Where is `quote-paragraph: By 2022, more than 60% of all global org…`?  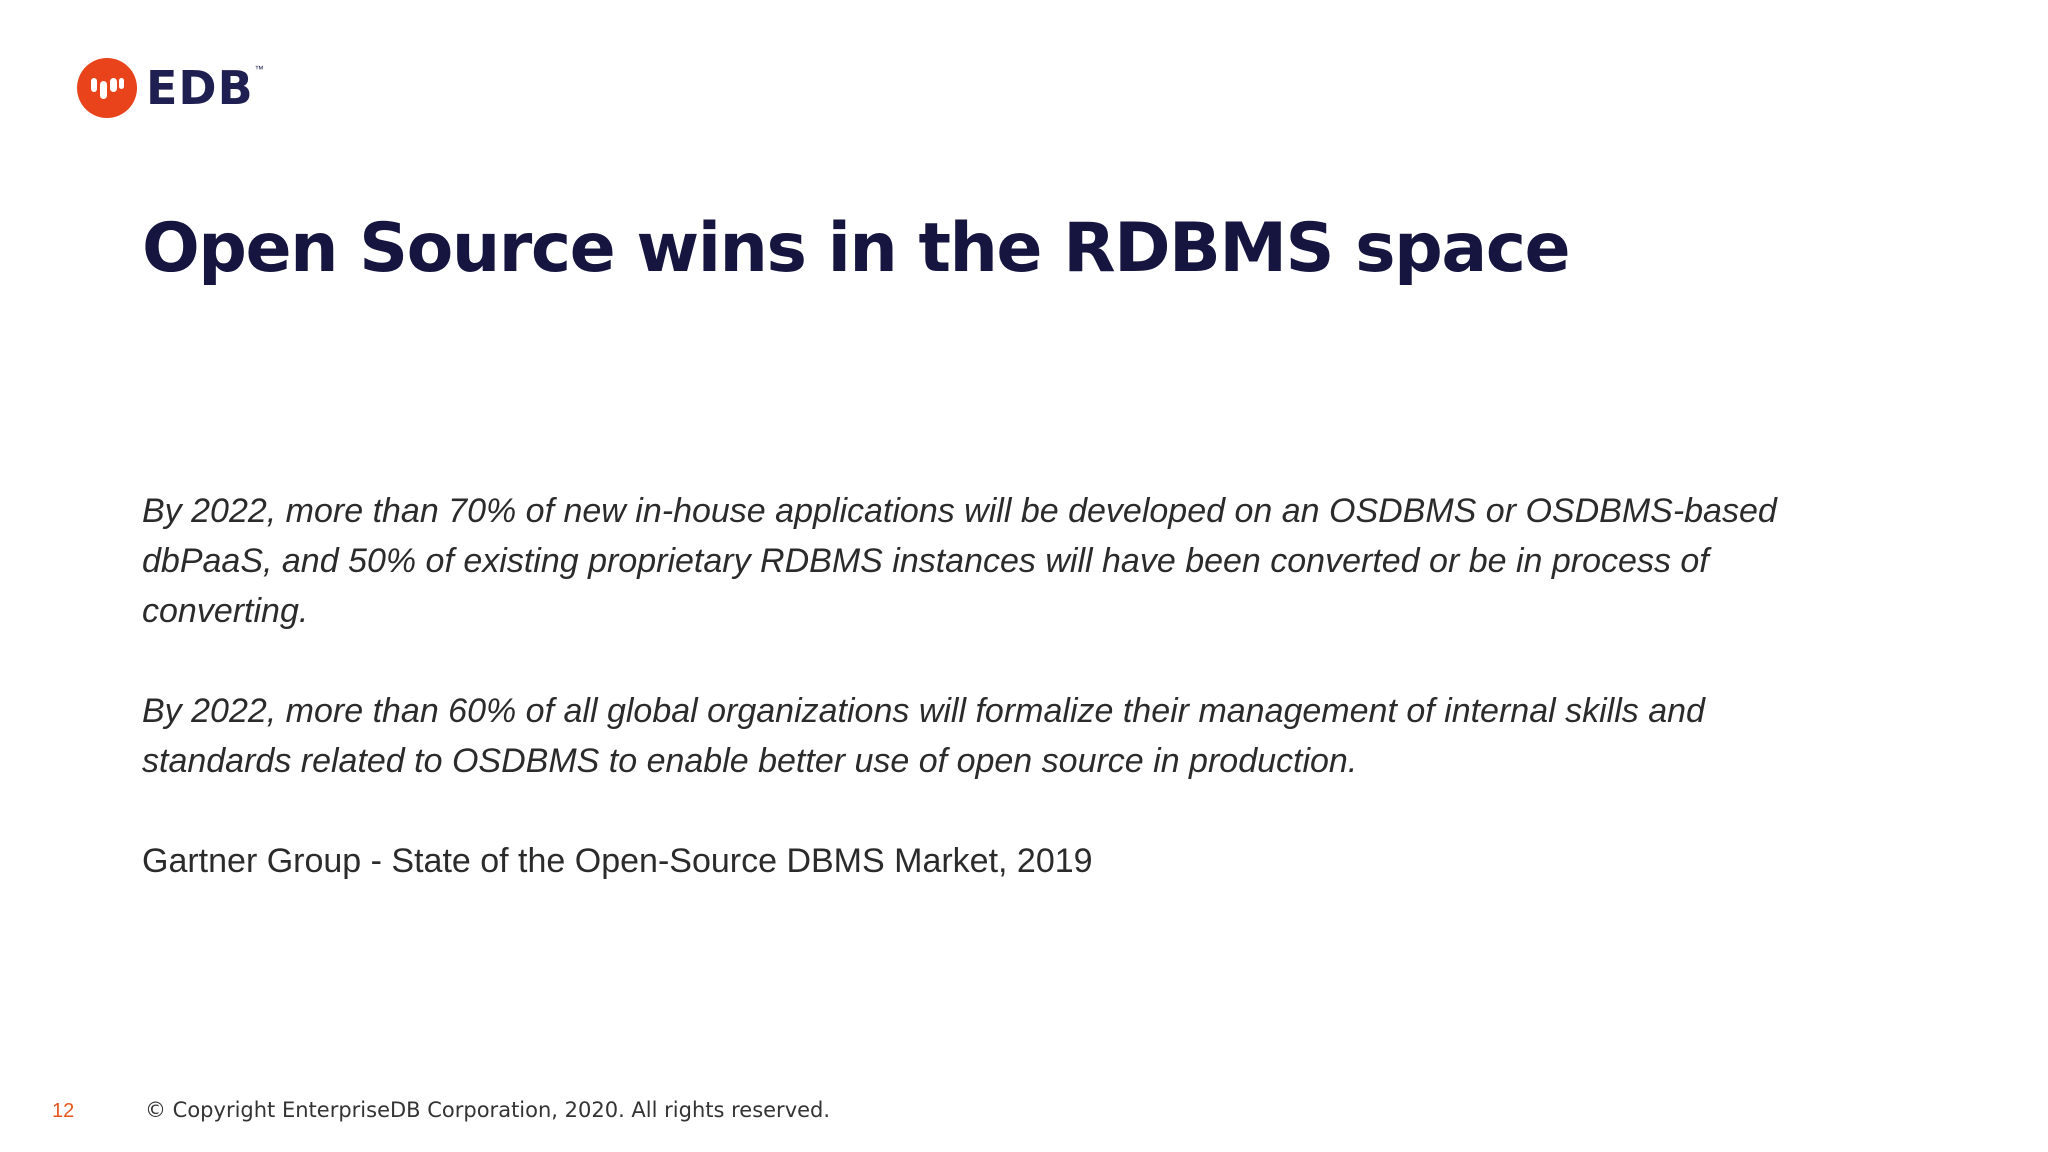
quote-paragraph: By 2022, more than 60% of all global org… is located at coordinates (923, 736).